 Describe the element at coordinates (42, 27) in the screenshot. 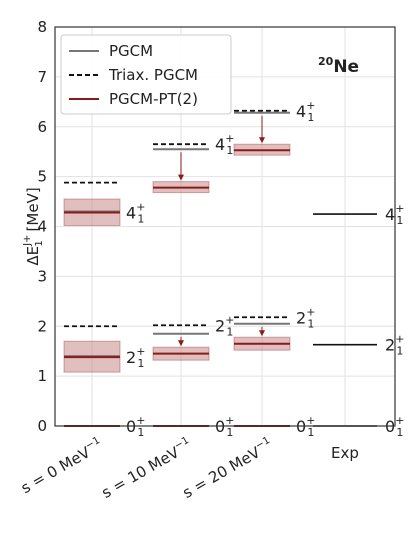

I see `y-tick-label: 8` at that location.